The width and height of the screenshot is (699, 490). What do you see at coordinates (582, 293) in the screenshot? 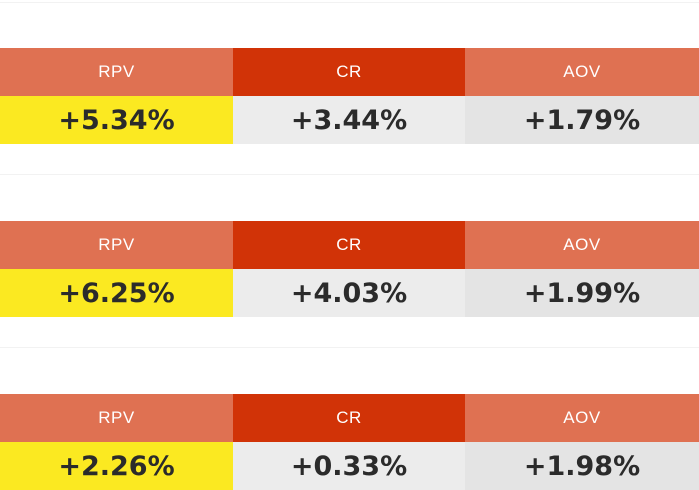
I see `aov-value: +1.99%` at bounding box center [582, 293].